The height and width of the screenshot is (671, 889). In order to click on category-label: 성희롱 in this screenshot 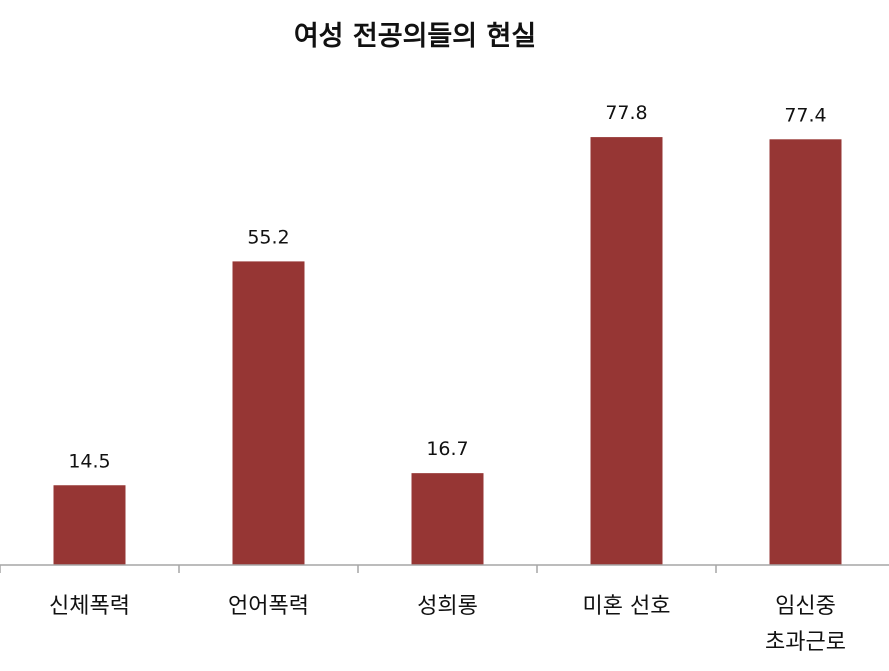, I will do `click(447, 606)`.